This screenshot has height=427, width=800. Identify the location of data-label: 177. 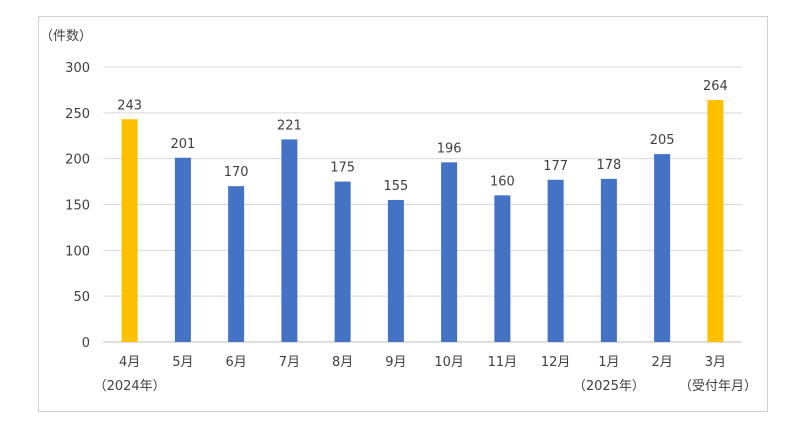
(555, 166).